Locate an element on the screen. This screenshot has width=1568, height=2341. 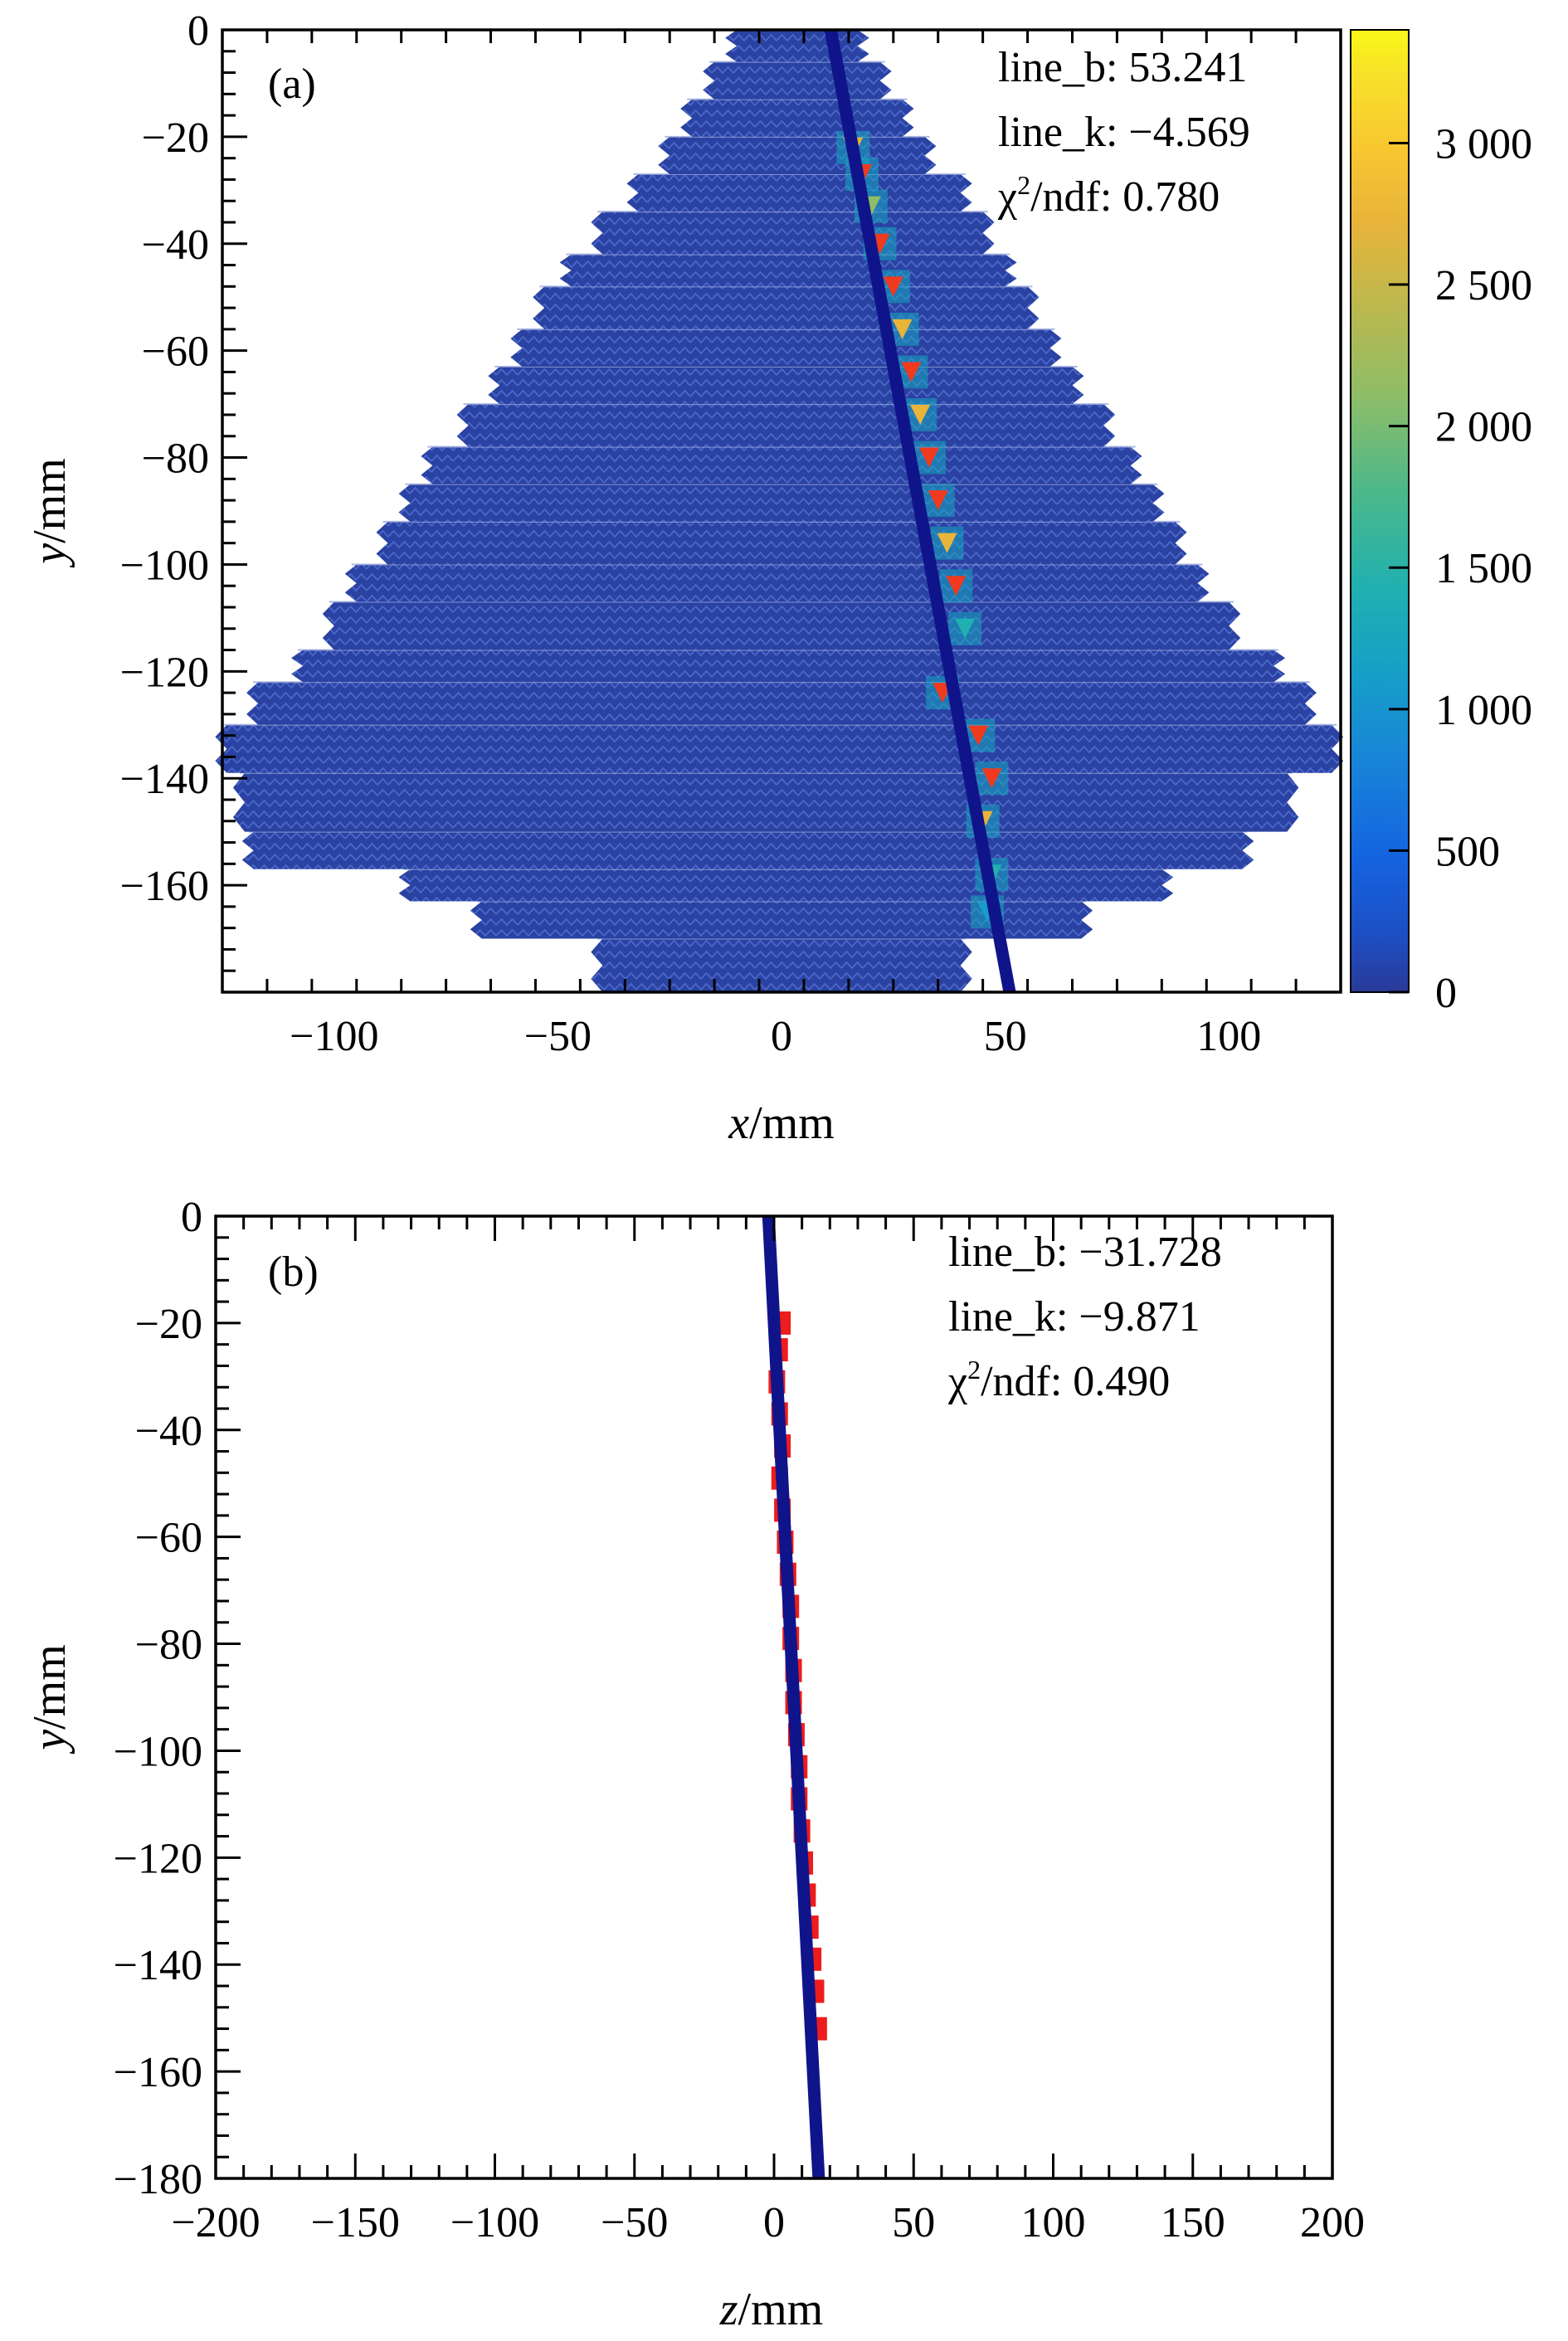
panel-label-a: (a) is located at coordinates (292, 84).